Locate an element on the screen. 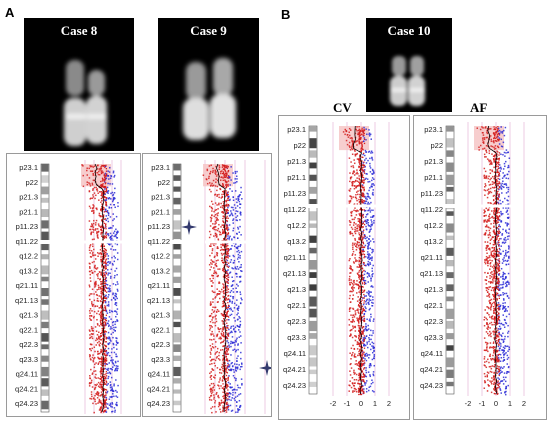  x-tick-label: -1 is located at coordinates (482, 403).